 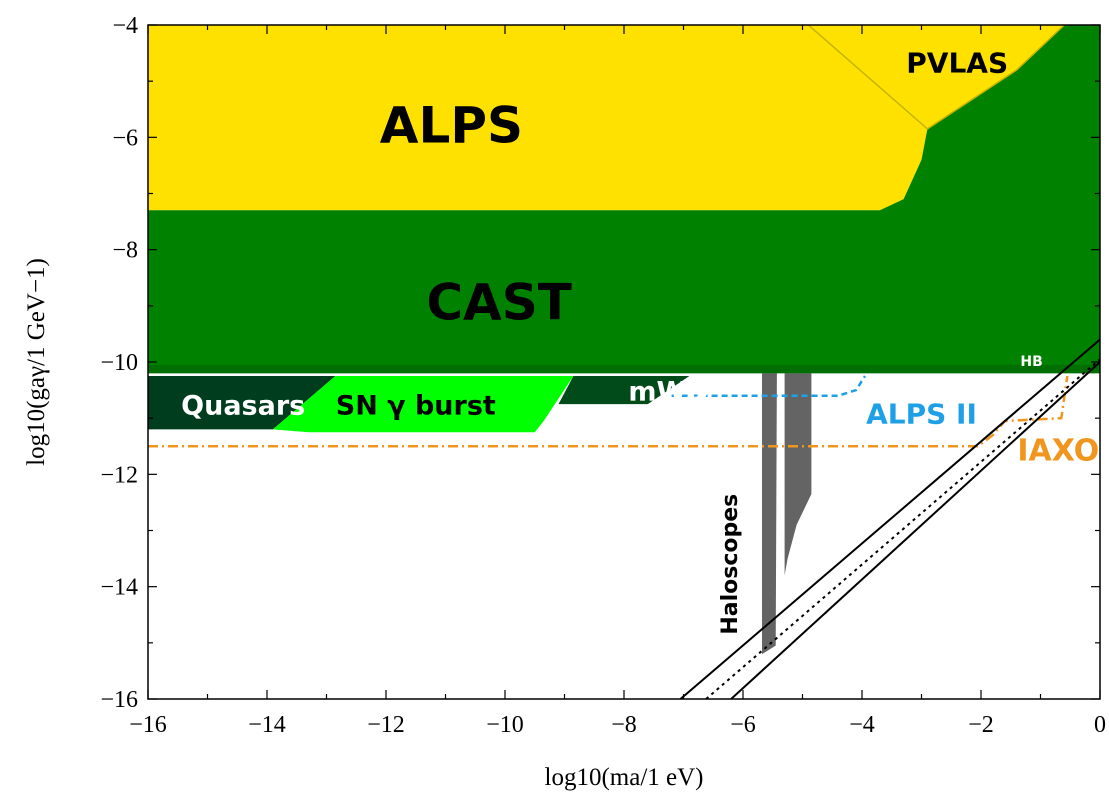 What do you see at coordinates (624, 777) in the screenshot?
I see `x-axis-title: log10(ma/1 eV)` at bounding box center [624, 777].